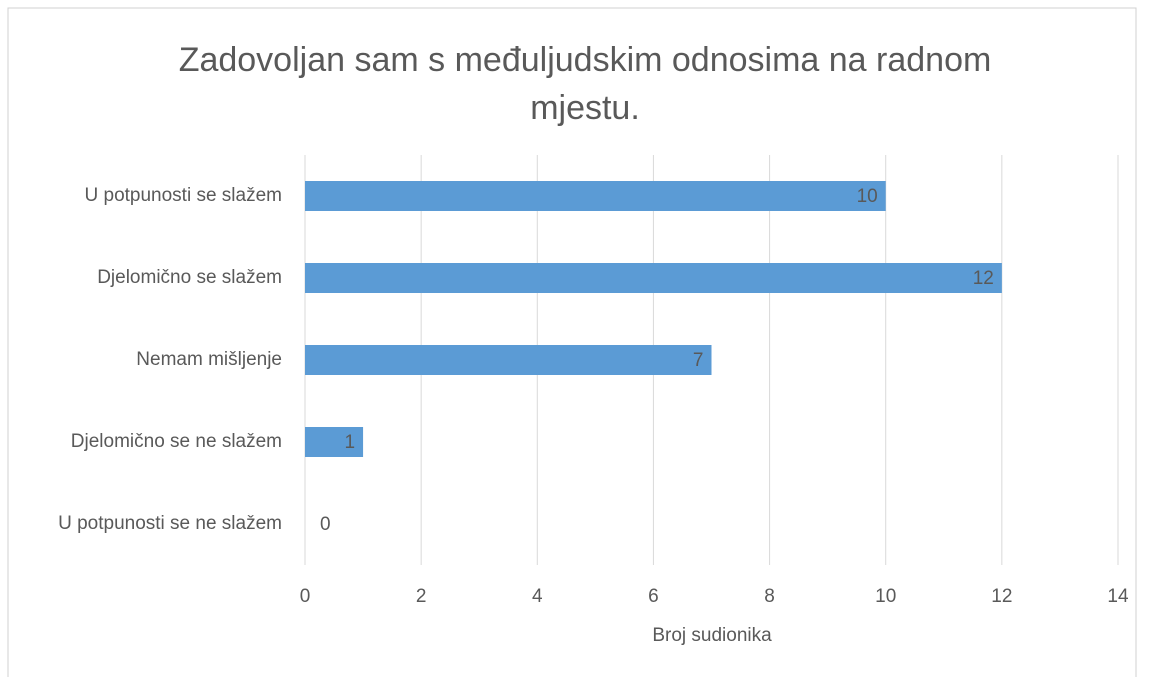 Image resolution: width=1149 pixels, height=677 pixels. I want to click on x-tick-label: 8, so click(769, 596).